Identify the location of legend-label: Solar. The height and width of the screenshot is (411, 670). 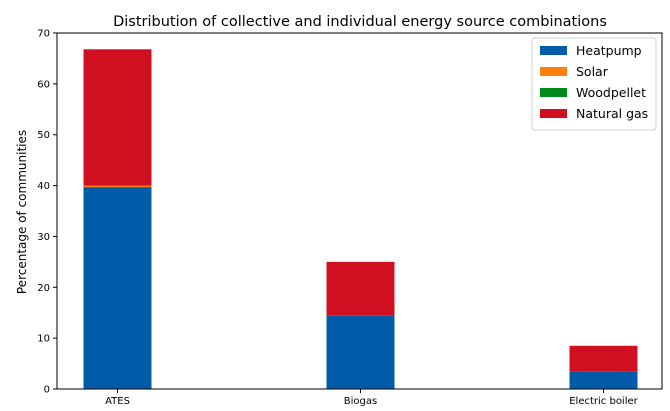
(592, 71).